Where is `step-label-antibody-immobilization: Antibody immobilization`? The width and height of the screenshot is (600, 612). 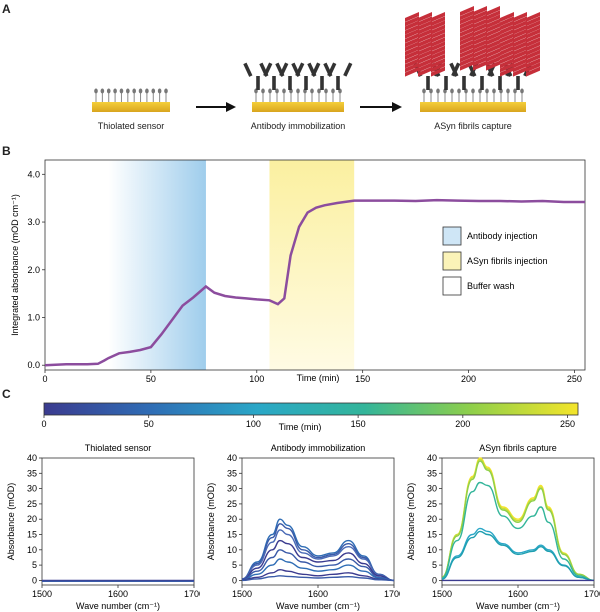
step-label-antibody-immobilization: Antibody immobilization is located at coordinates (298, 126).